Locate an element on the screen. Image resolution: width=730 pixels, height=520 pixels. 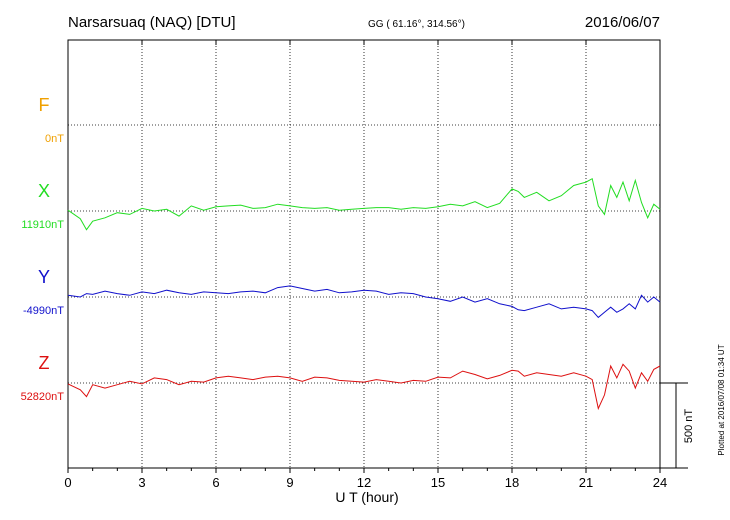
component-baseline-y: -4990nT is located at coordinates (43, 311).